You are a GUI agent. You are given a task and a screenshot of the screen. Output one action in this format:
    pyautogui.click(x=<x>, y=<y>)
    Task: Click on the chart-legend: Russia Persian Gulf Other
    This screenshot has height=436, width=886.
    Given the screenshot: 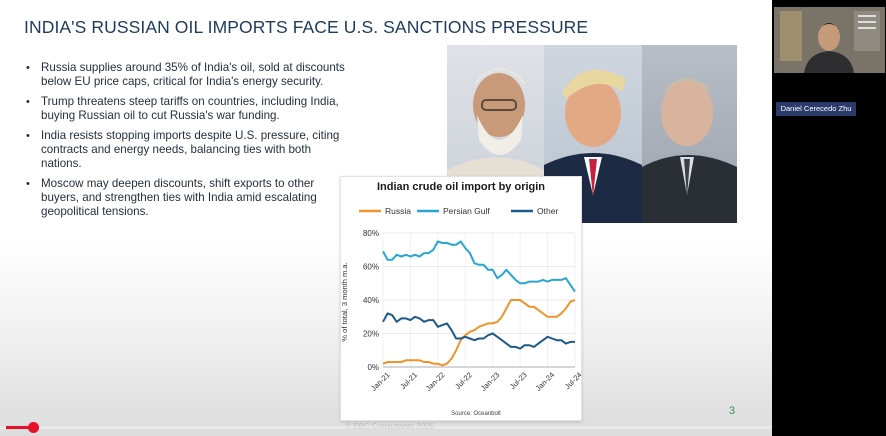 What is the action you would take?
    pyautogui.click(x=458, y=211)
    